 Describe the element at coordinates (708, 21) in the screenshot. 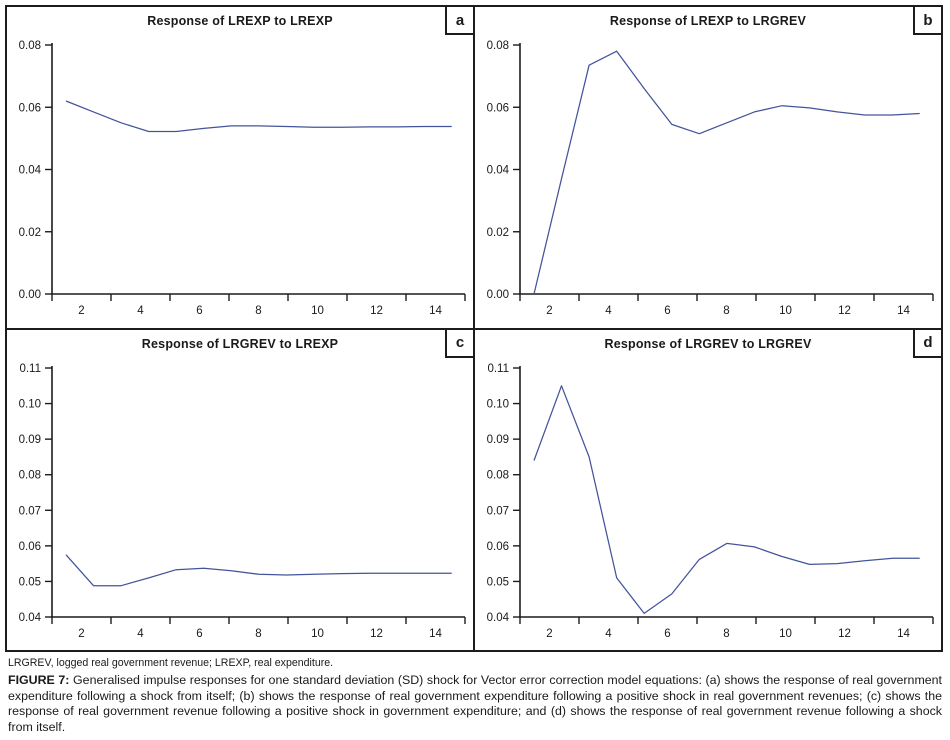

I see `panel-b-title: Response of LREXP to LRGREV` at that location.